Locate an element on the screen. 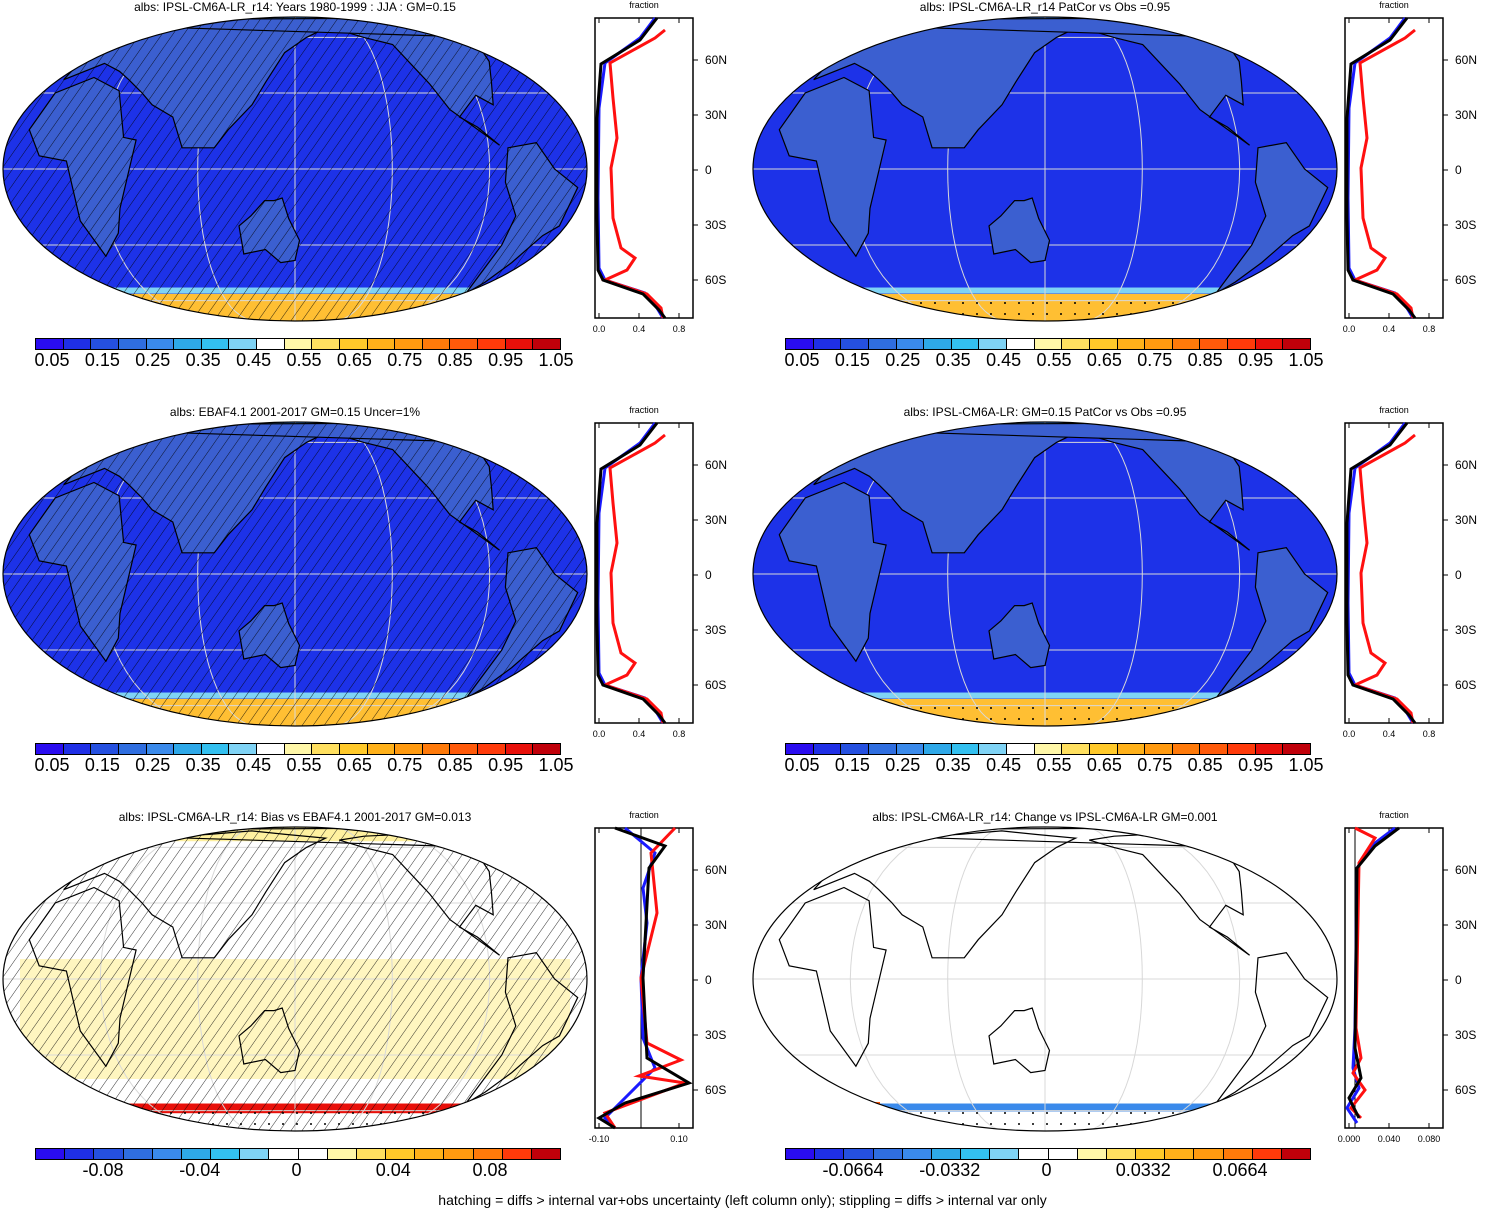  world-map is located at coordinates (1045, 574).